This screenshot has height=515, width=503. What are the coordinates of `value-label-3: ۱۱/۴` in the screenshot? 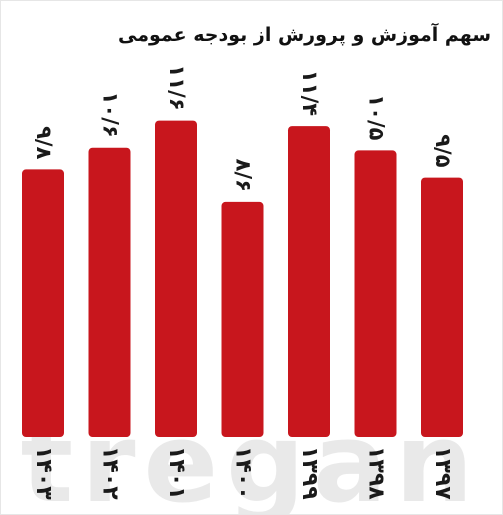 It's located at (310, 93).